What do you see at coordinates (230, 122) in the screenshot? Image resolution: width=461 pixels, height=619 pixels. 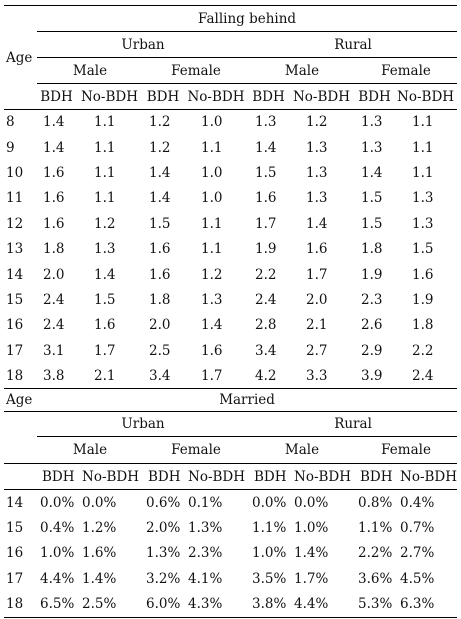 I see `table-row: 8 1.4 1.1 1.2 1.0 1.3 1.2 1.3 1.1` at bounding box center [230, 122].